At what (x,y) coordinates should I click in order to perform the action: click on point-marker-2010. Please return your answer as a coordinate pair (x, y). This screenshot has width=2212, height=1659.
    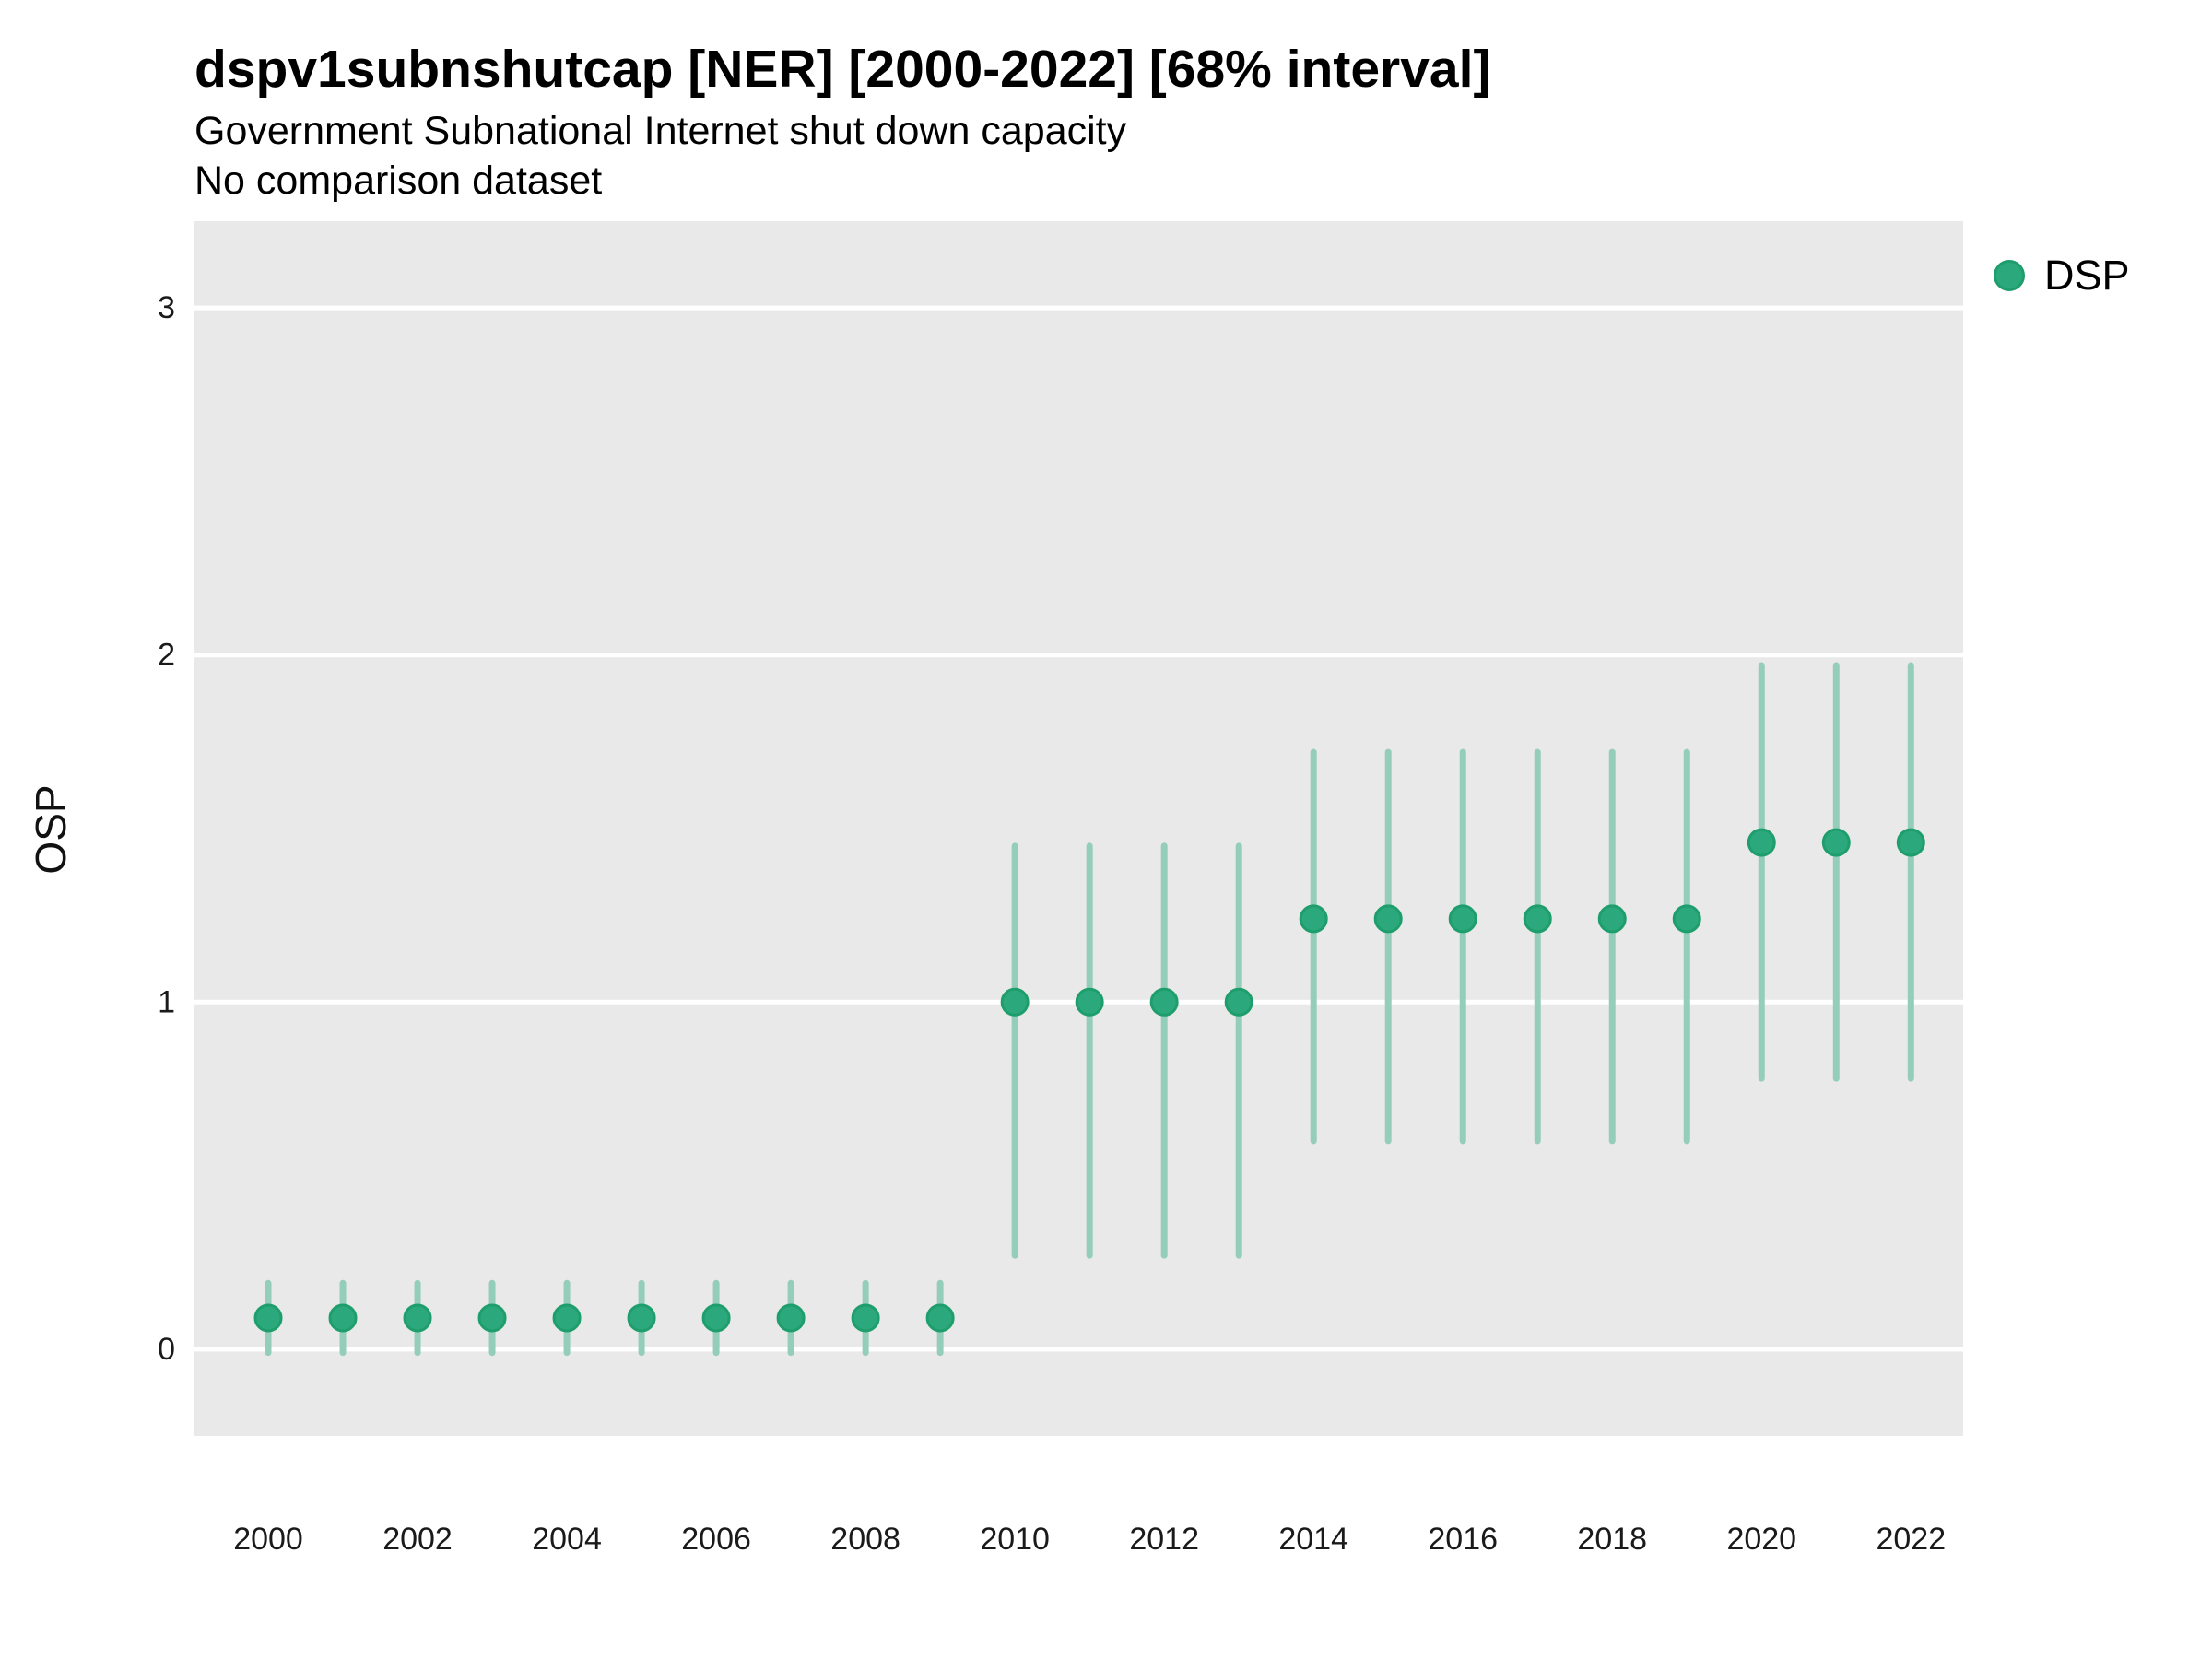
    Looking at the image, I should click on (1015, 1002).